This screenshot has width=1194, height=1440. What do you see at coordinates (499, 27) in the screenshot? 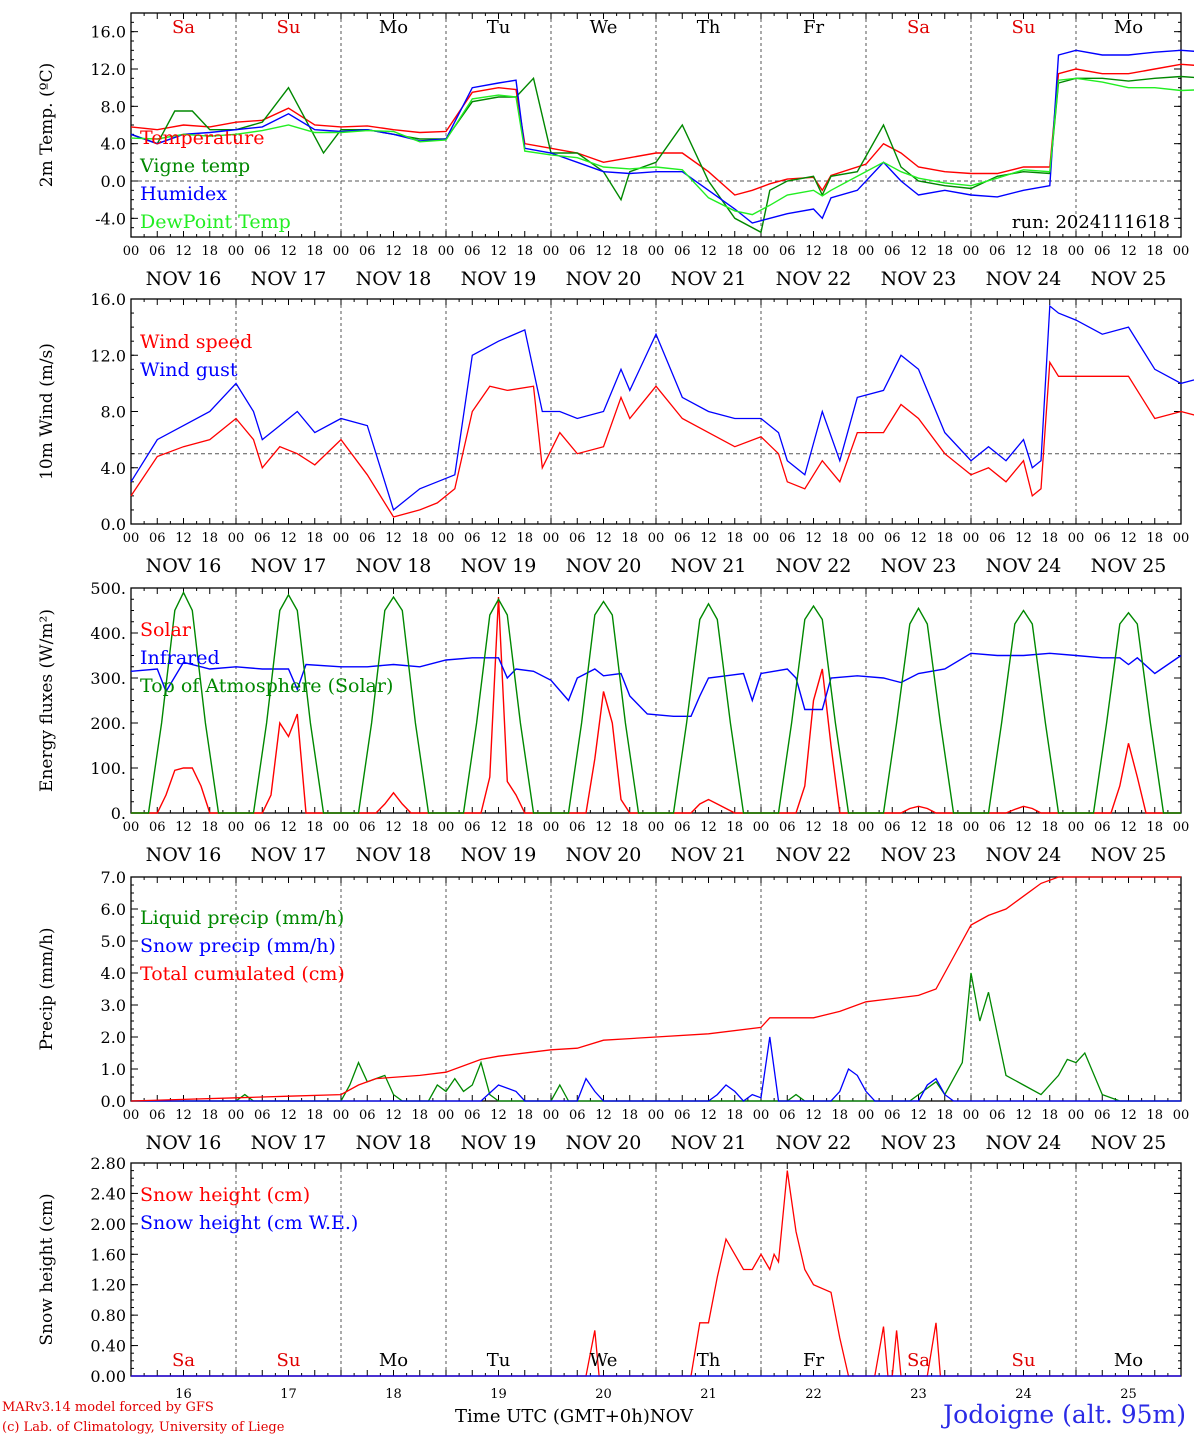
I see `weekday-label: Tu` at bounding box center [499, 27].